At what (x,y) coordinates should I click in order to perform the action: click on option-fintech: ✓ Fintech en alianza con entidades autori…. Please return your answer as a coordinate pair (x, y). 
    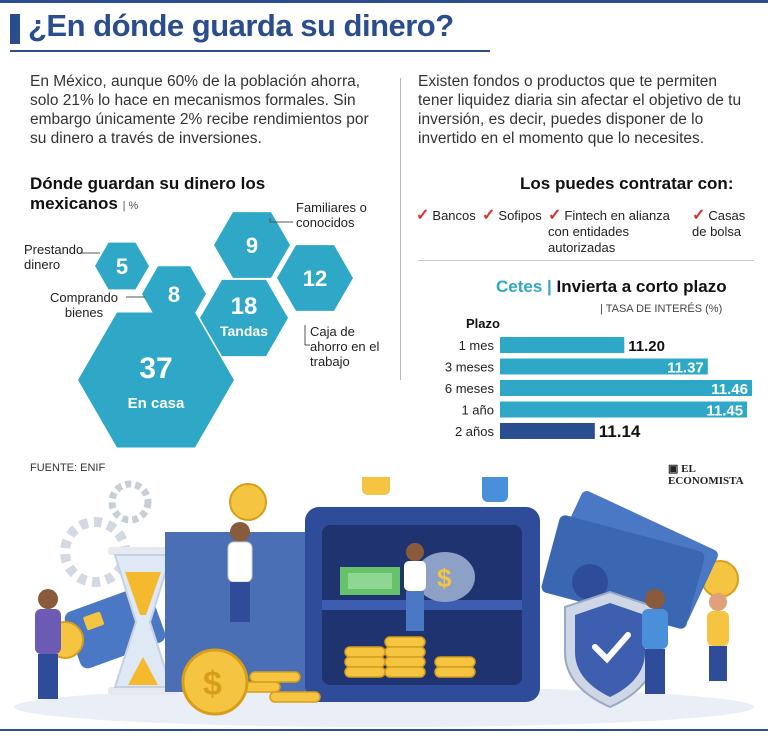
    Looking at the image, I should click on (618, 232).